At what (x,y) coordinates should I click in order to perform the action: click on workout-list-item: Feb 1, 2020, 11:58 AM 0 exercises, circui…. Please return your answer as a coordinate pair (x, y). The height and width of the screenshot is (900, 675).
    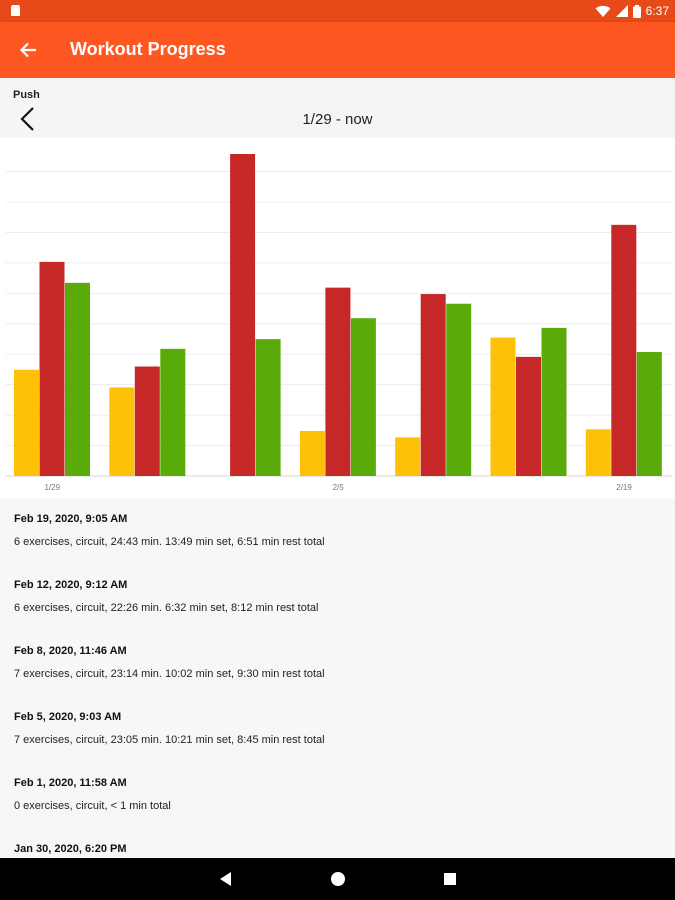
    Looking at the image, I should click on (337, 795).